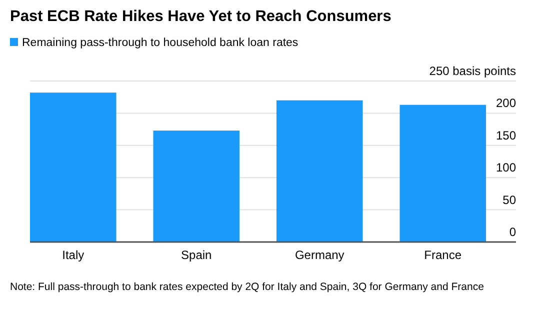 Image resolution: width=539 pixels, height=320 pixels. Describe the element at coordinates (506, 103) in the screenshot. I see `y-tick-label: 200` at that location.